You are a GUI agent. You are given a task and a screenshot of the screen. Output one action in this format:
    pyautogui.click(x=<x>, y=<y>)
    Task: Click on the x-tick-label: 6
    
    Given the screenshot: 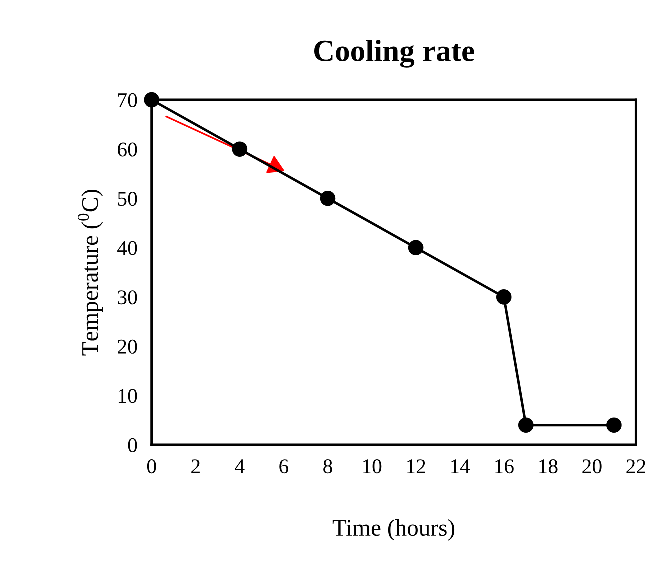 What is the action you would take?
    pyautogui.click(x=284, y=467)
    